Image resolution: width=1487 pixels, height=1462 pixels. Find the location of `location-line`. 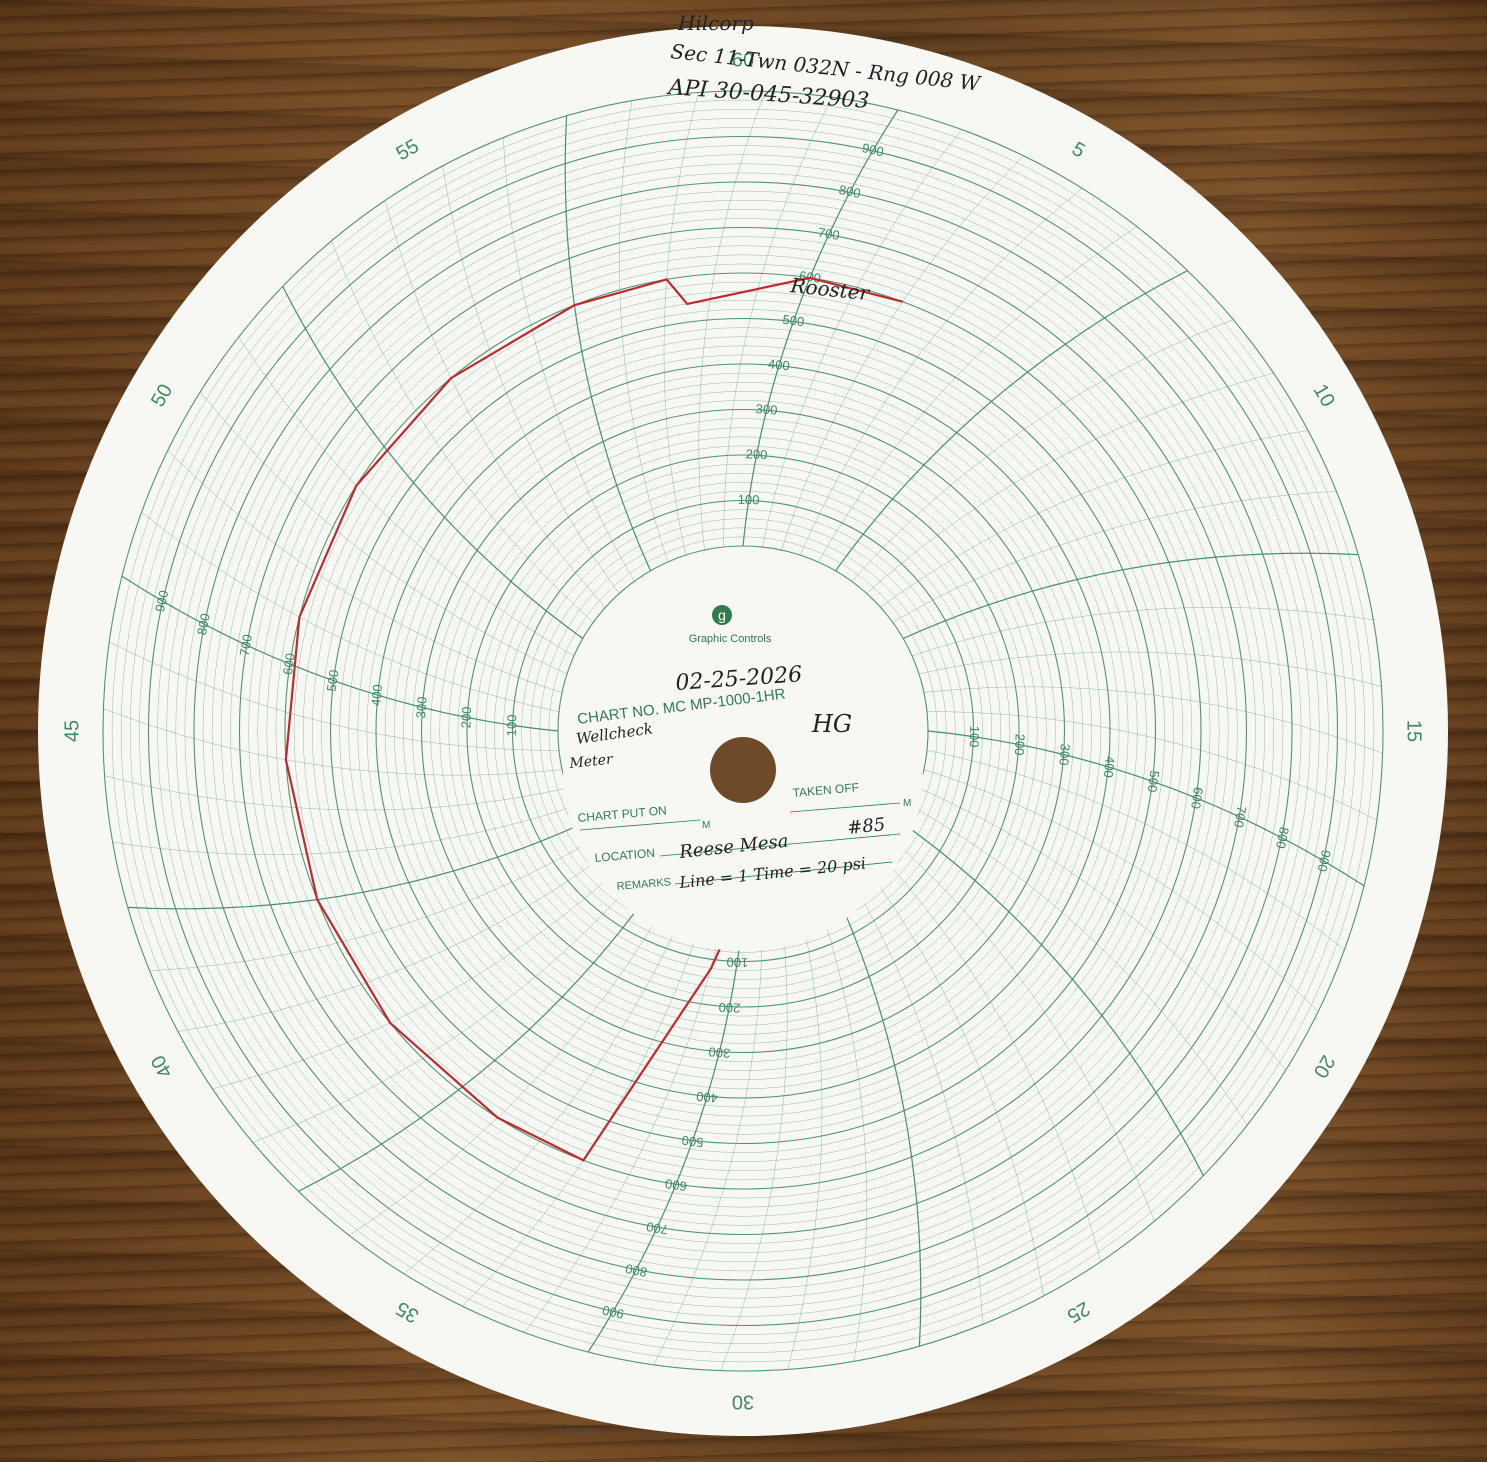

location-line is located at coordinates (780, 845).